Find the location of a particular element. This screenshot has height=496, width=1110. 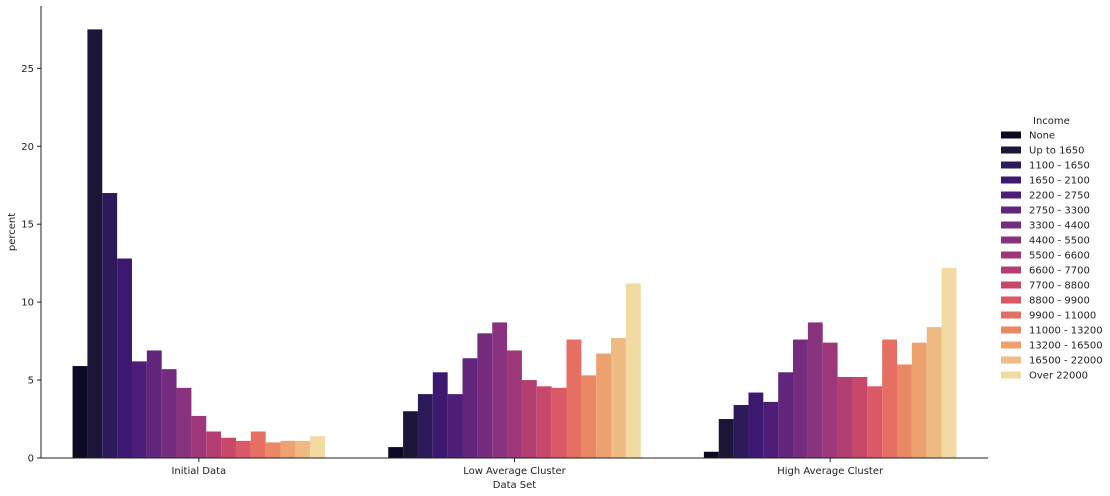

y-tick-label: 15 is located at coordinates (27, 225).